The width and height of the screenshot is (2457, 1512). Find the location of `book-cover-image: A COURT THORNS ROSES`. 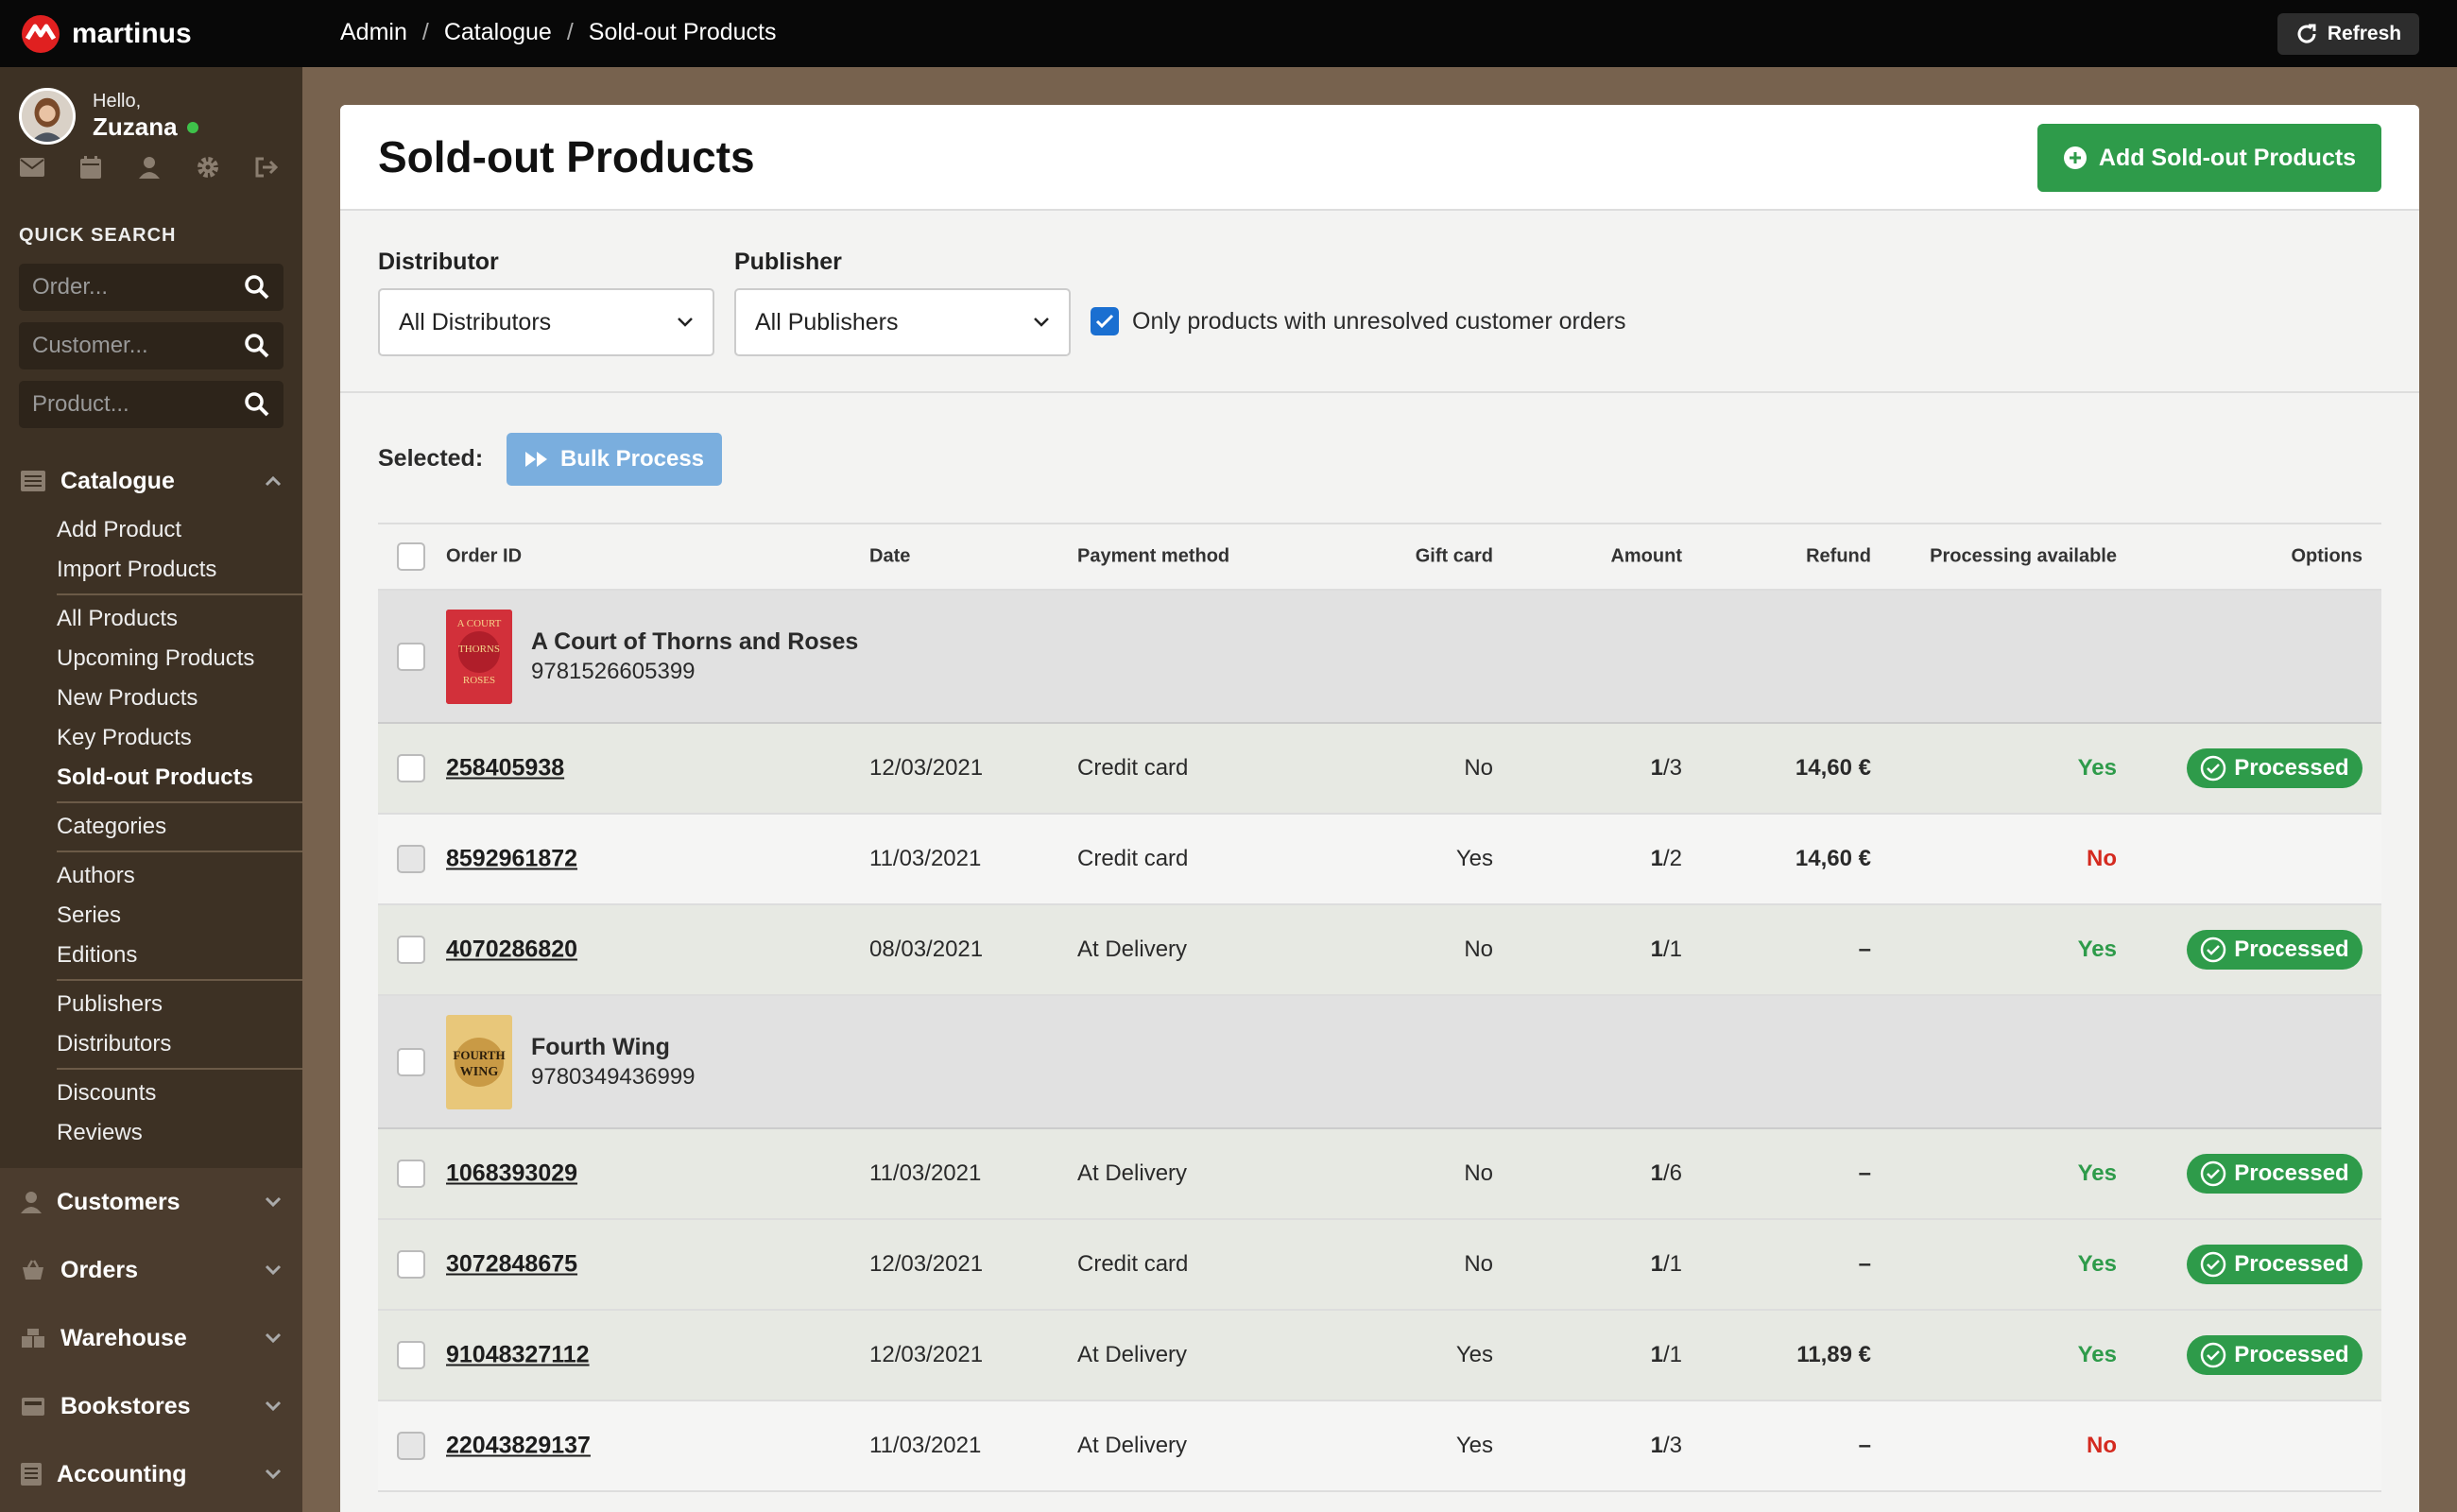

book-cover-image: A COURT THORNS ROSES is located at coordinates (479, 657).